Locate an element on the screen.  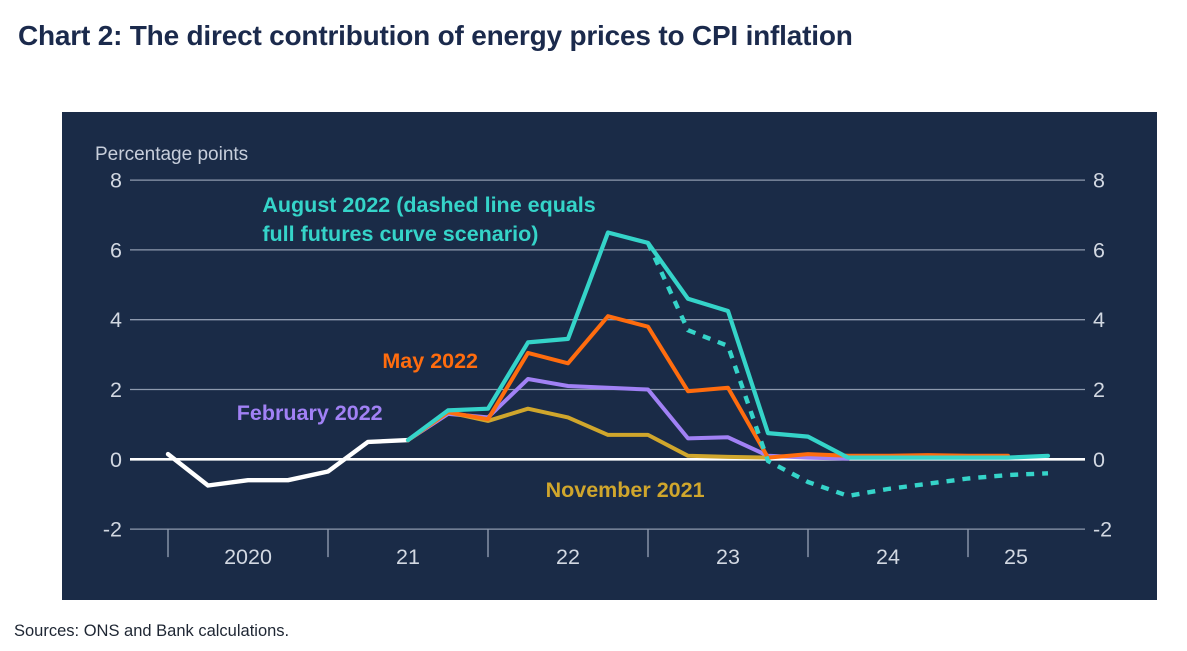
november-2021-label: November 2021 is located at coordinates (625, 490).